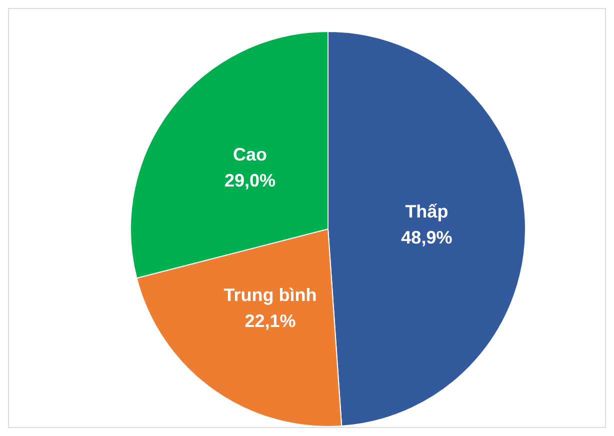 Image resolution: width=614 pixels, height=436 pixels. Describe the element at coordinates (250, 180) in the screenshot. I see `data-label: 29,0%` at that location.